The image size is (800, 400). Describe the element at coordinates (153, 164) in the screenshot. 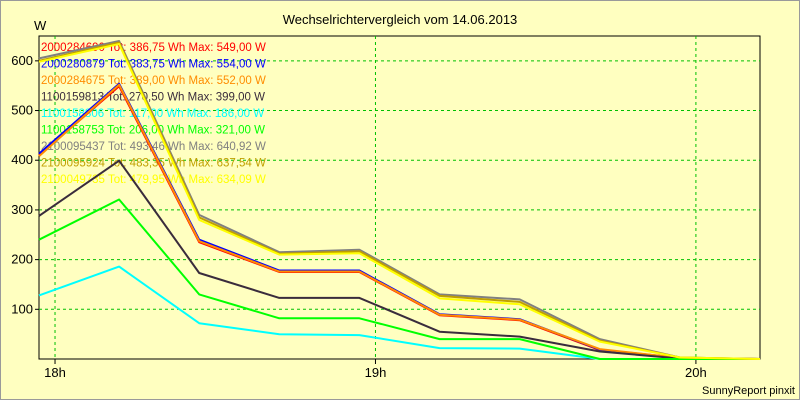

I see `legend-entry: 2100095924 Tot: 483,35 Wh Max: 637,54 W` at that location.